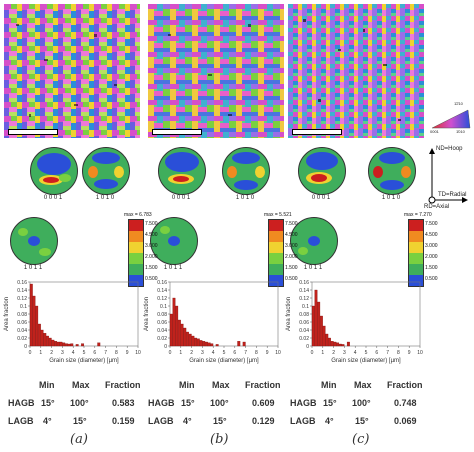 The width and height of the screenshot is (474, 452). Describe the element at coordinates (317, 132) in the screenshot. I see `scale-bar` at that location.